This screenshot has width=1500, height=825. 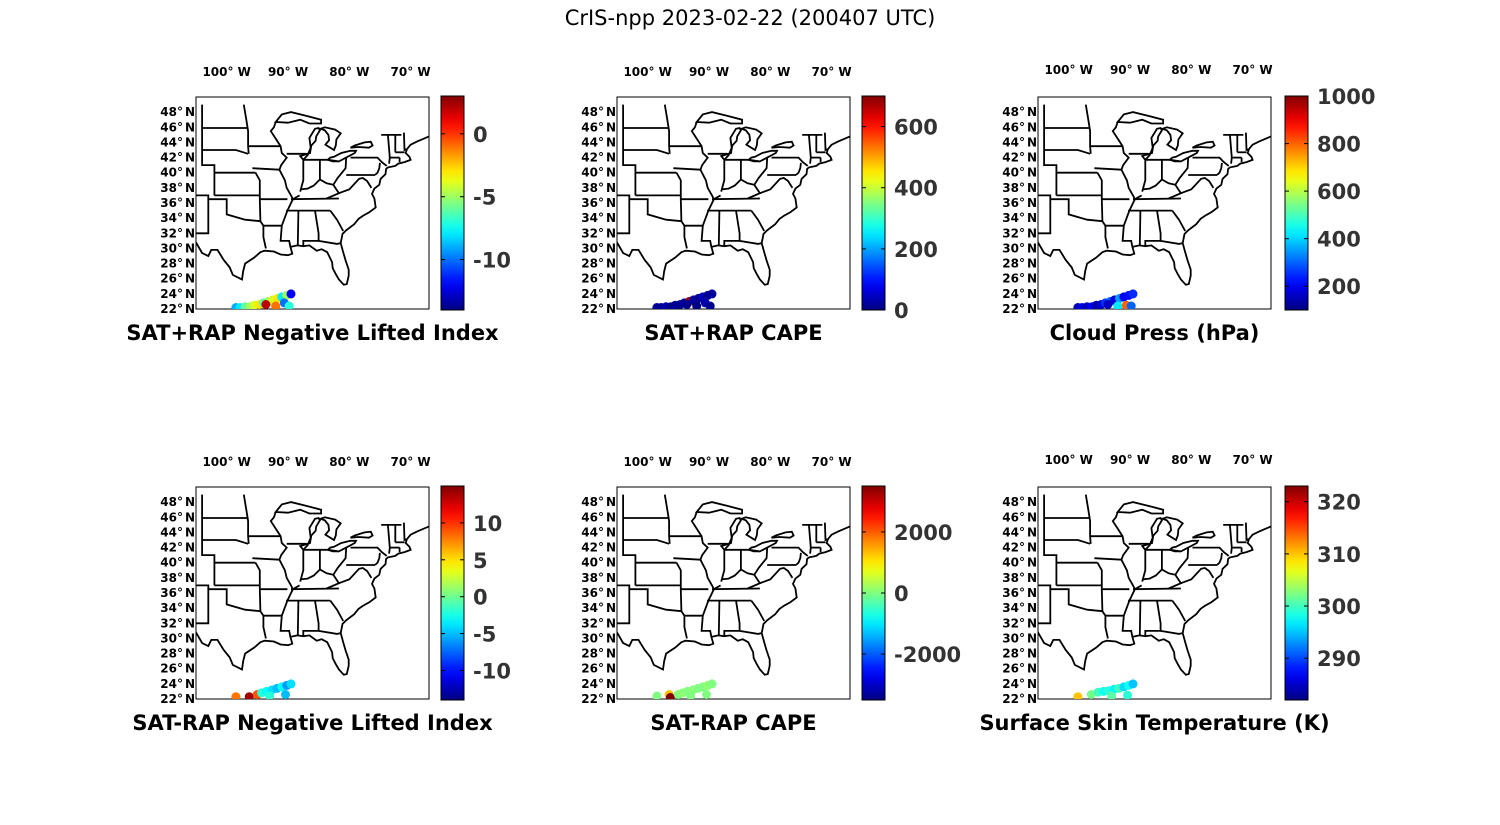 What do you see at coordinates (312, 333) in the screenshot?
I see `panel-title: SAT+RAP Negative Lifted Index` at bounding box center [312, 333].